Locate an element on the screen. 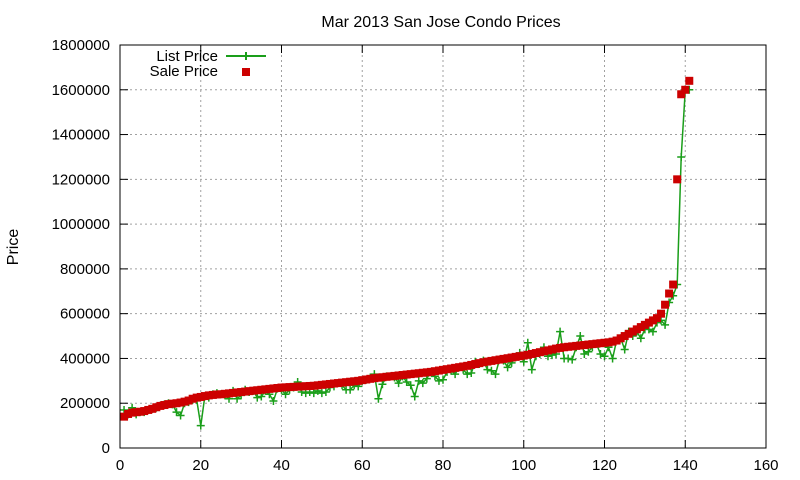 Image resolution: width=800 pixels, height=480 pixels. y-tick-label: 1200000 is located at coordinates (81, 179).